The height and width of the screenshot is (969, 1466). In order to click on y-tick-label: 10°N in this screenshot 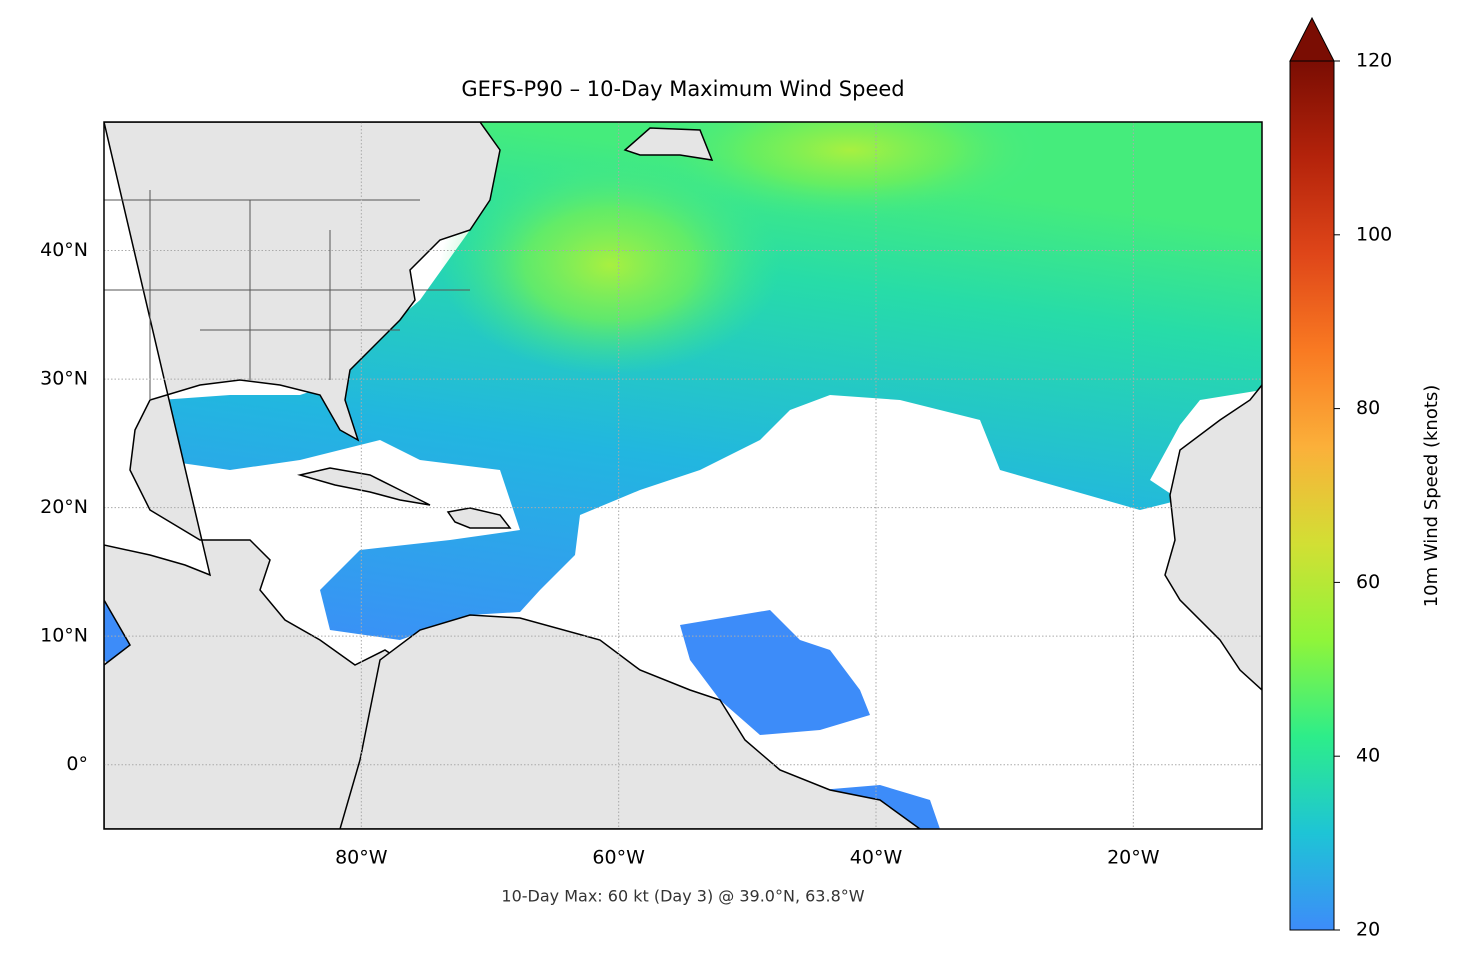, I will do `click(64, 636)`.